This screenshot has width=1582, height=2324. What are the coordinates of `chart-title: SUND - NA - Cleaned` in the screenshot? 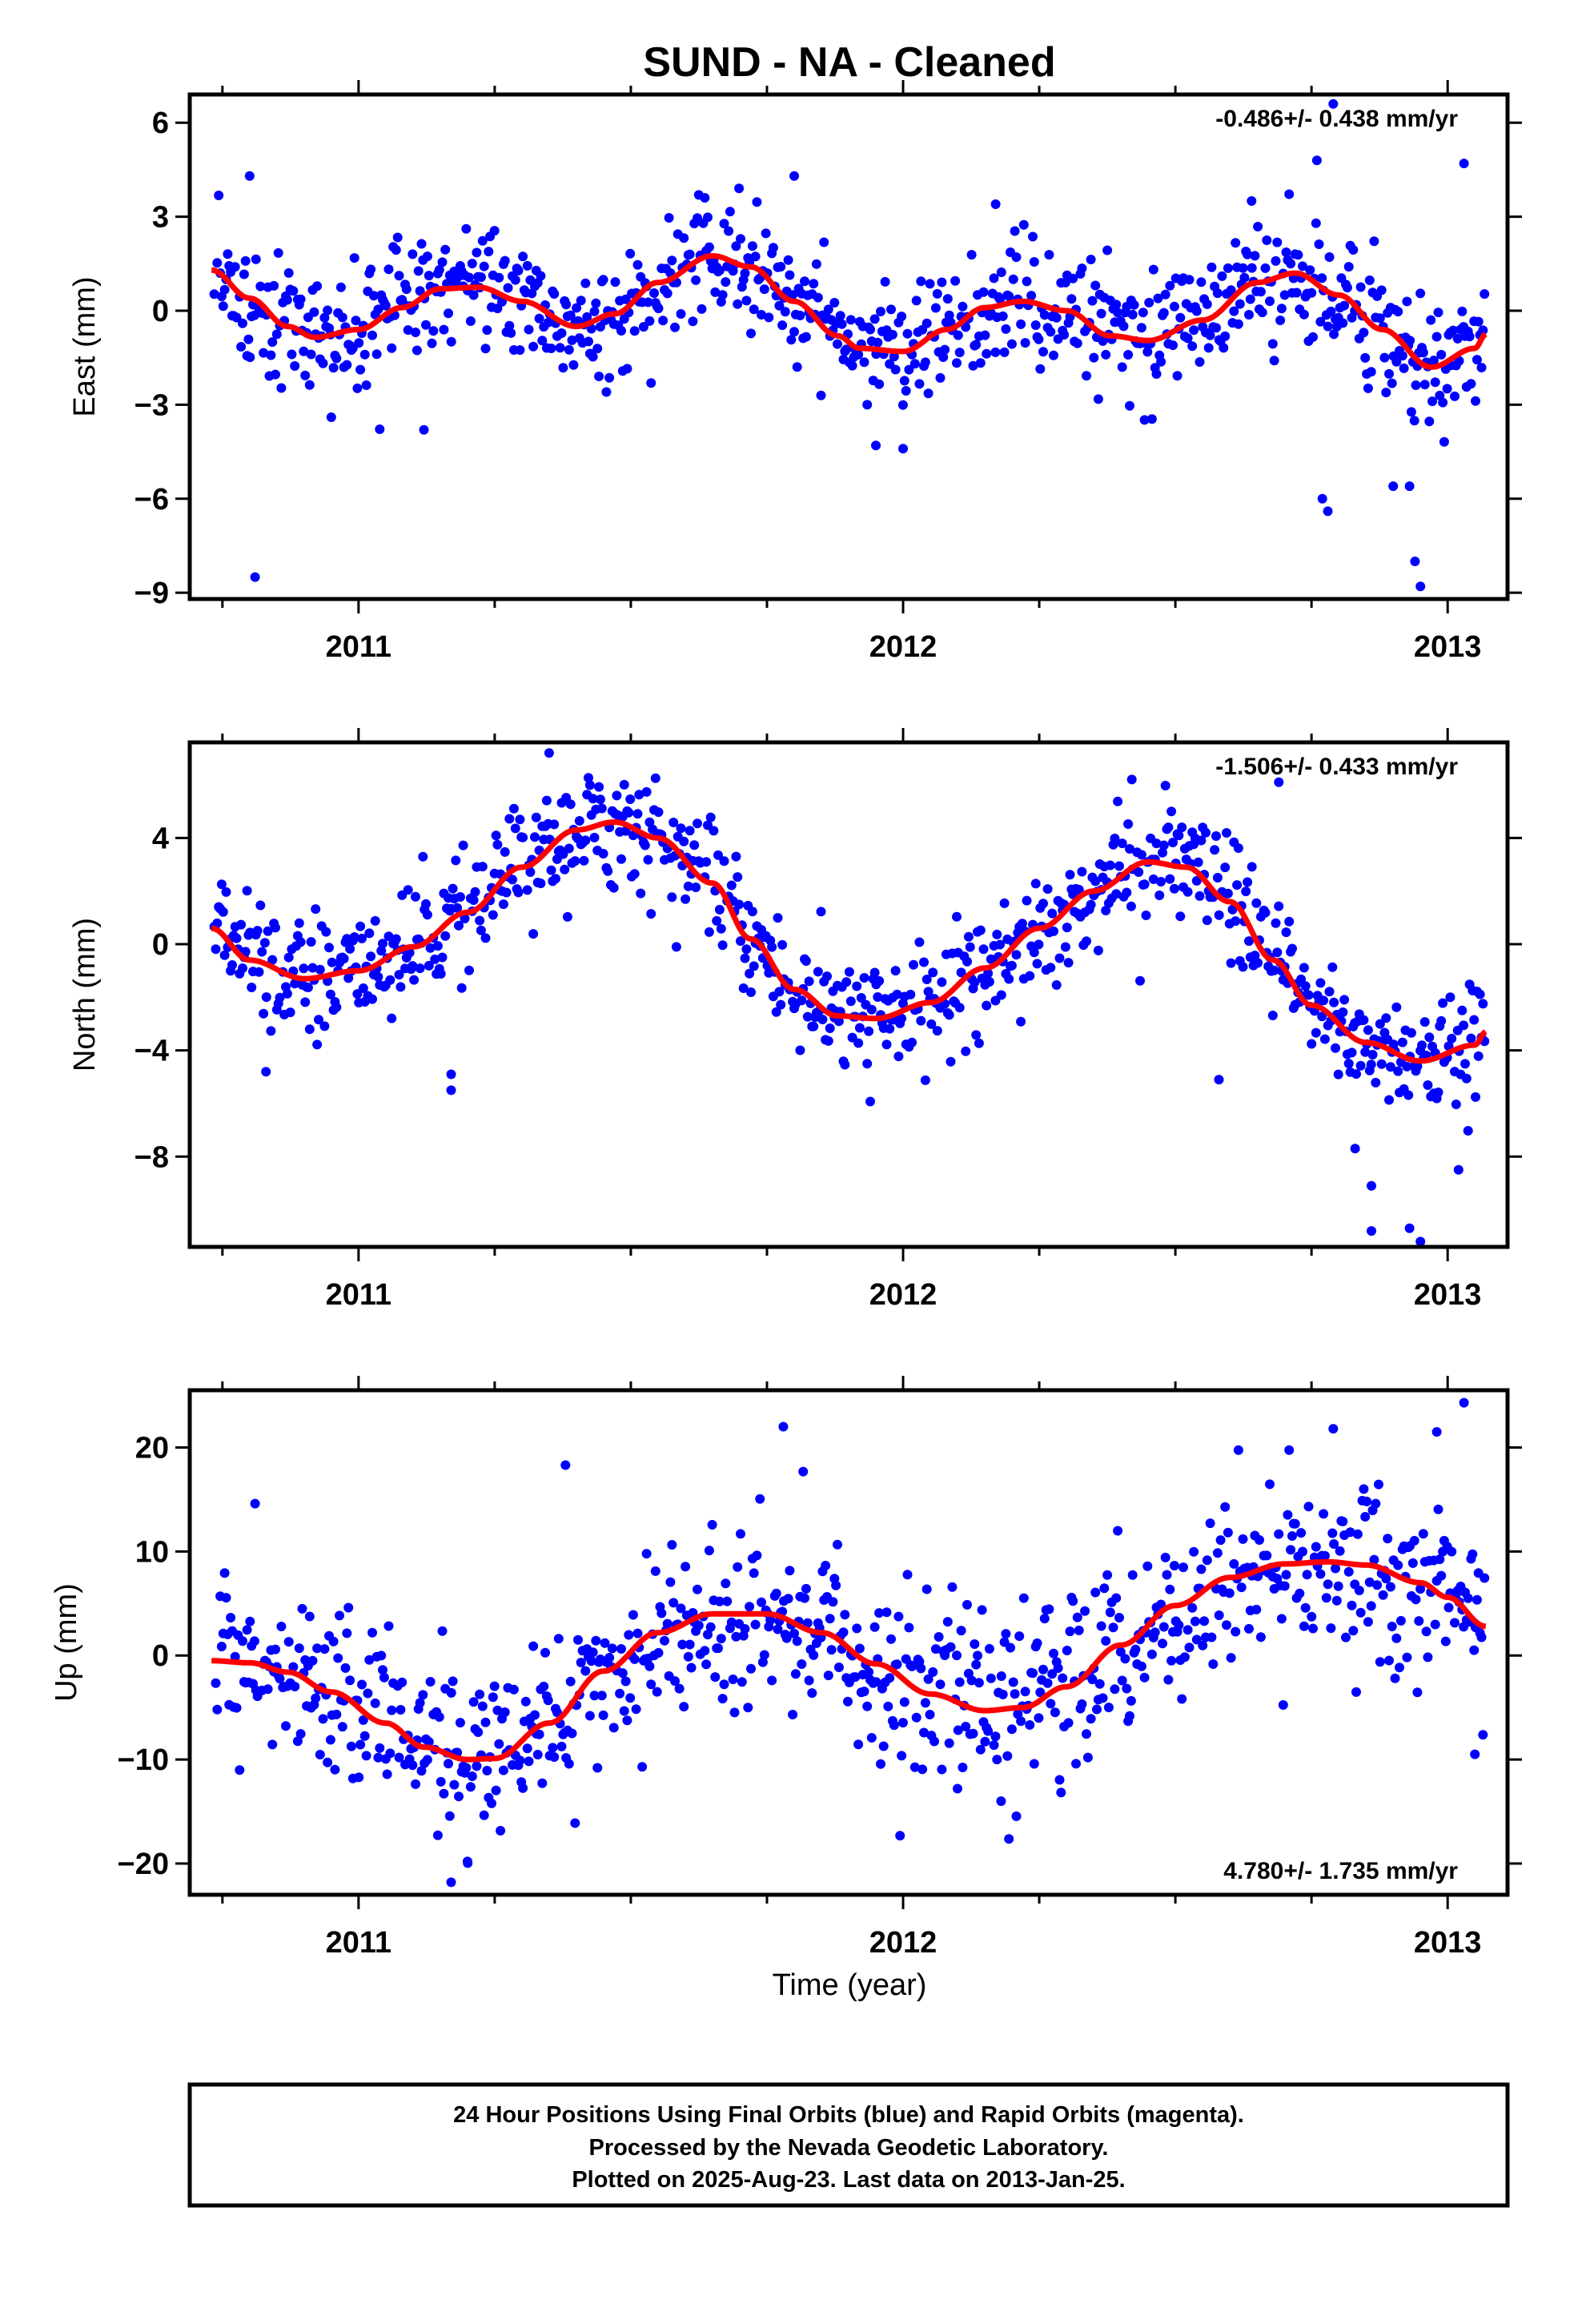 It's located at (849, 62).